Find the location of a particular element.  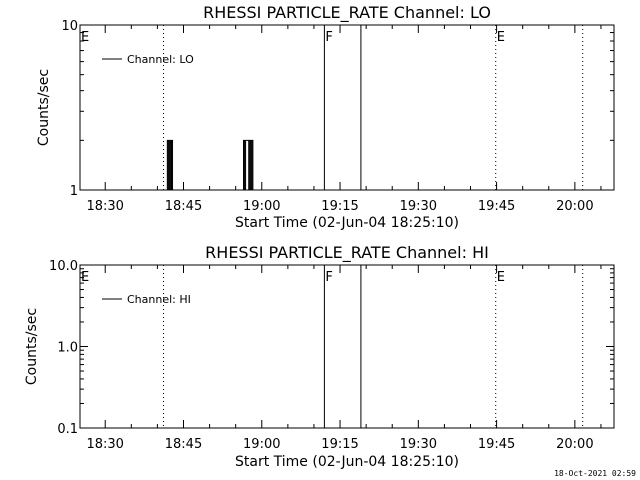

y-tick-label: 1 is located at coordinates (74, 191).